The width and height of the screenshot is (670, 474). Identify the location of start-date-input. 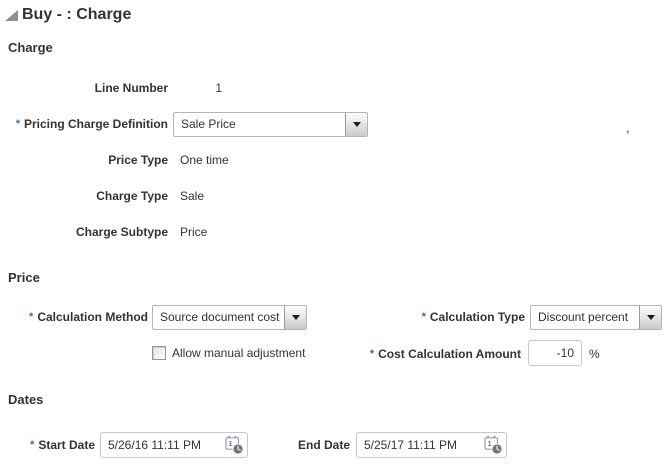
(161, 445).